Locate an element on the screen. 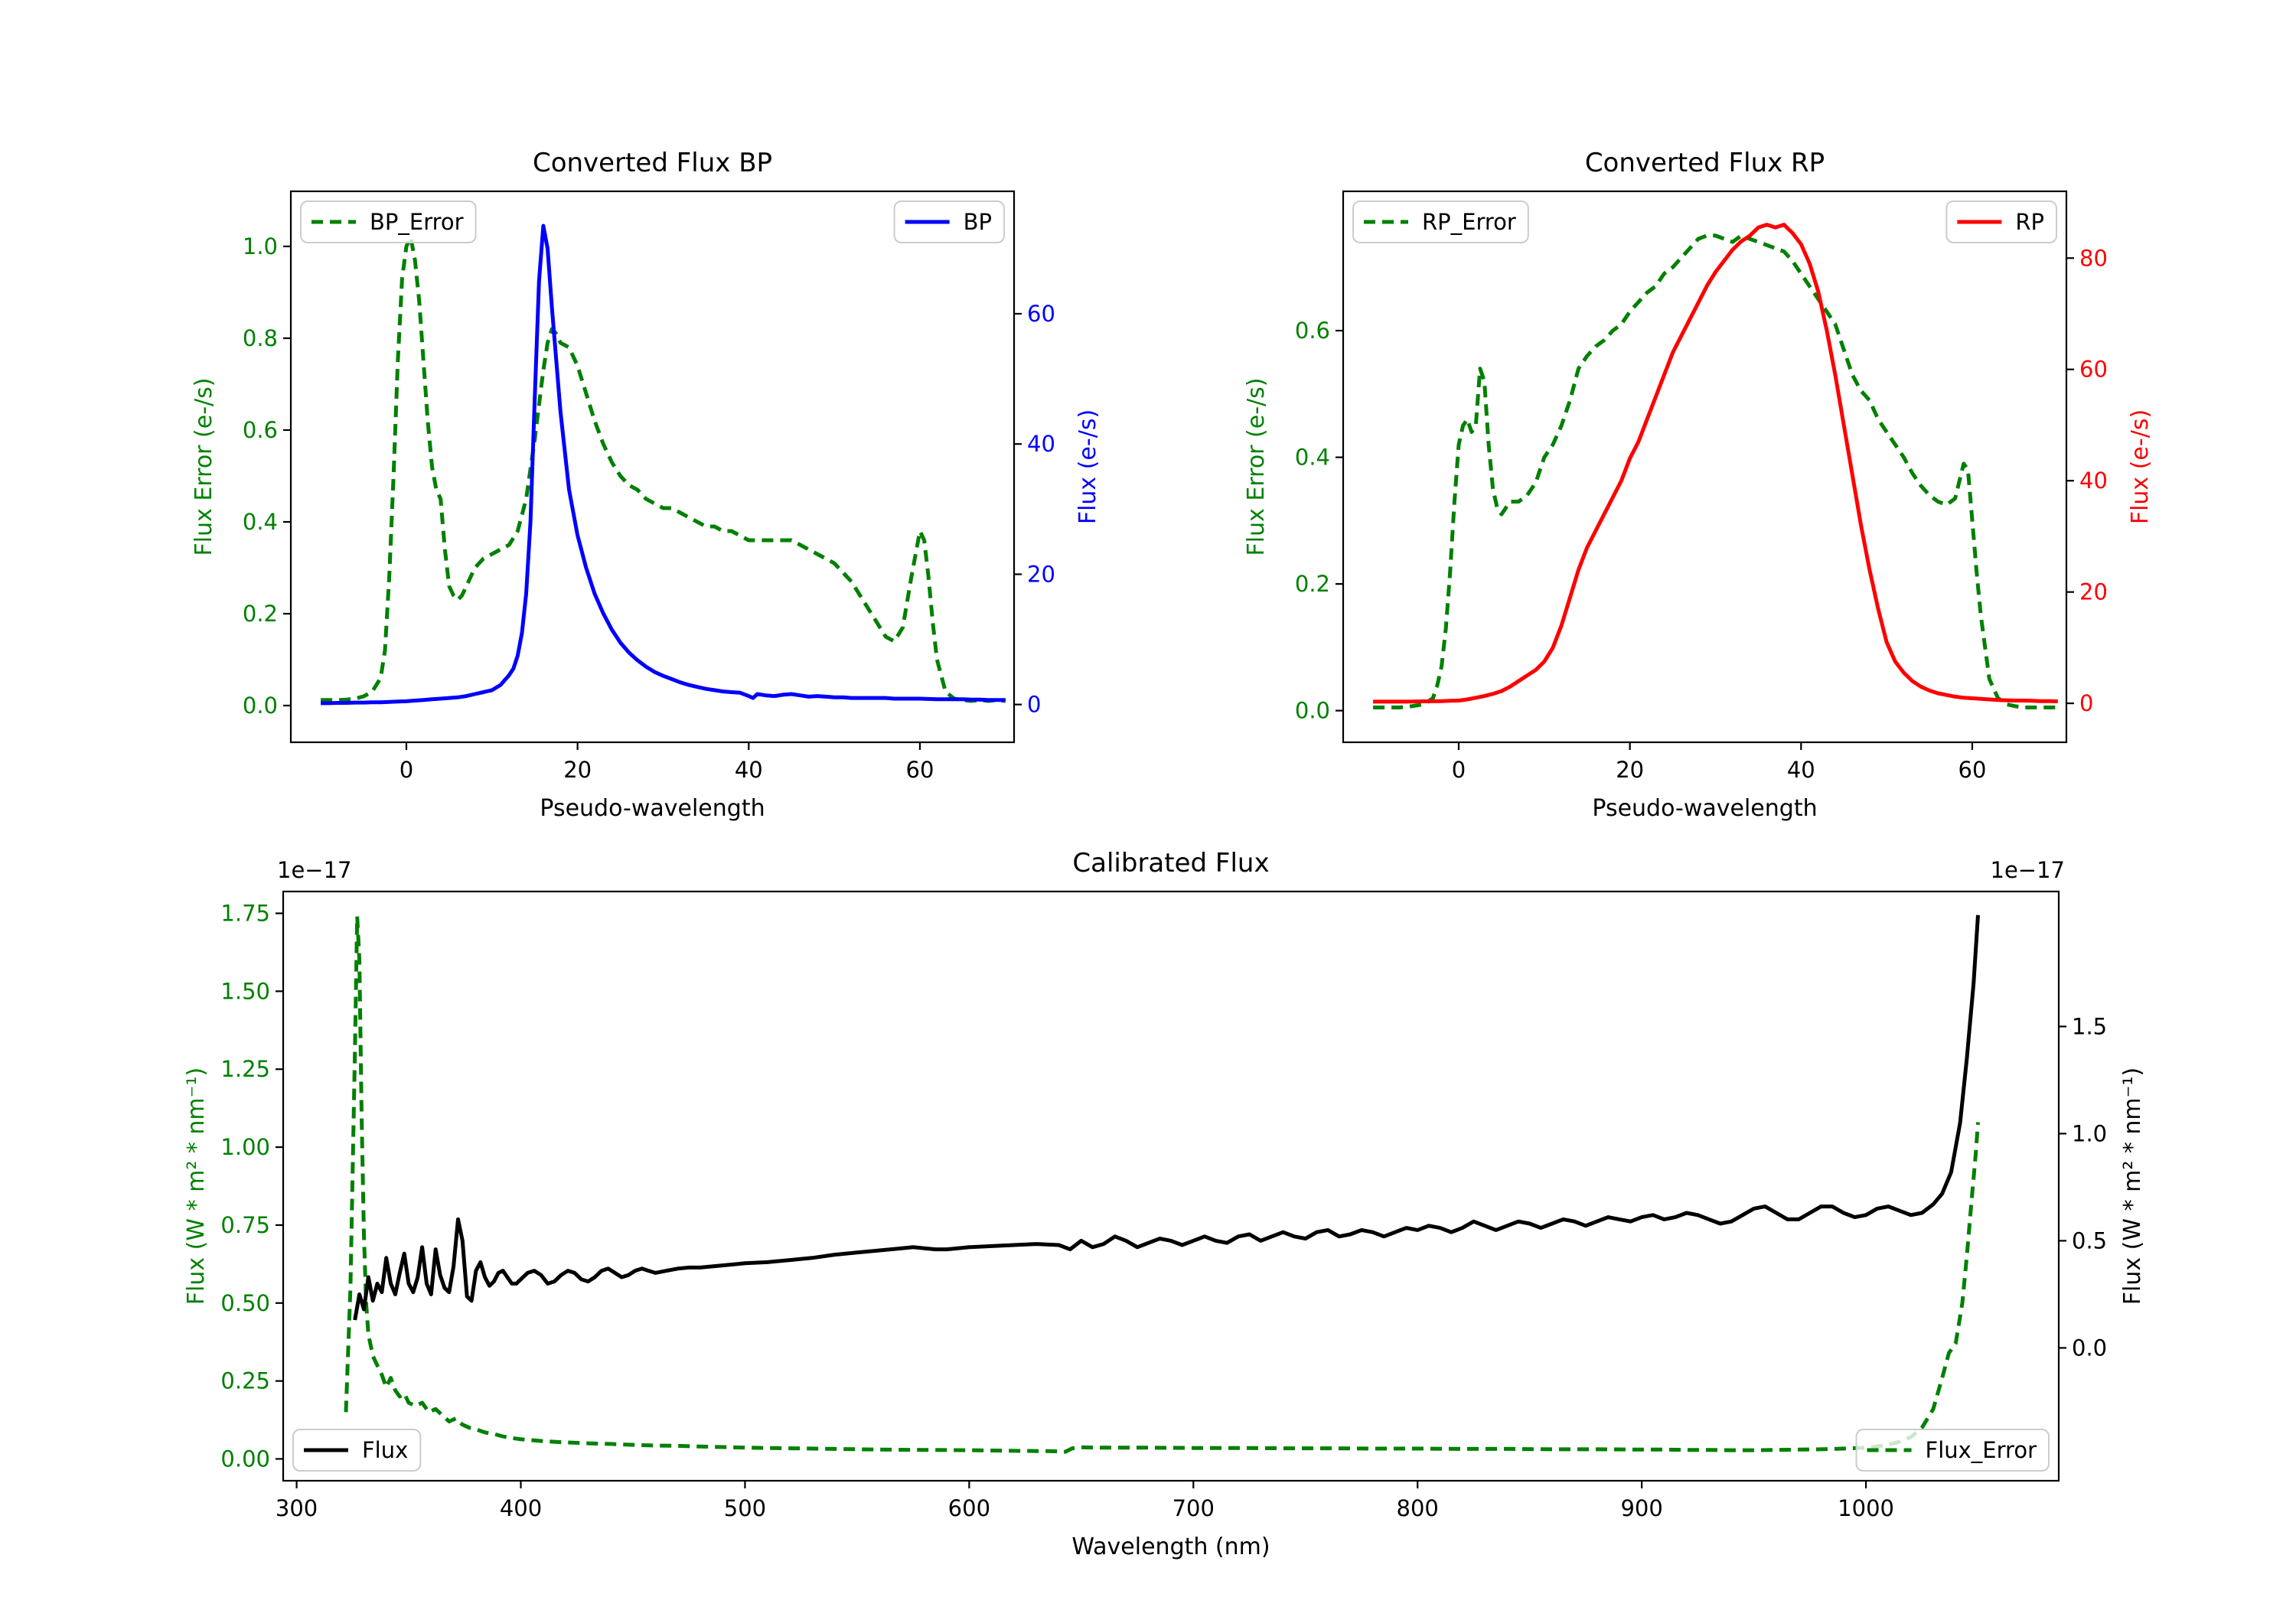 This screenshot has height=1607, width=2296. x-tick-label: 500 is located at coordinates (745, 1508).